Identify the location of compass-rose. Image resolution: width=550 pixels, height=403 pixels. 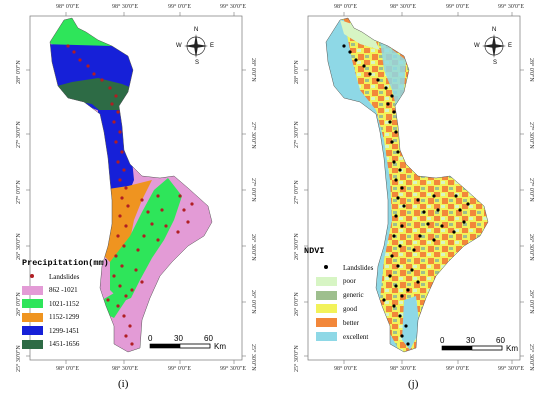
(196, 46).